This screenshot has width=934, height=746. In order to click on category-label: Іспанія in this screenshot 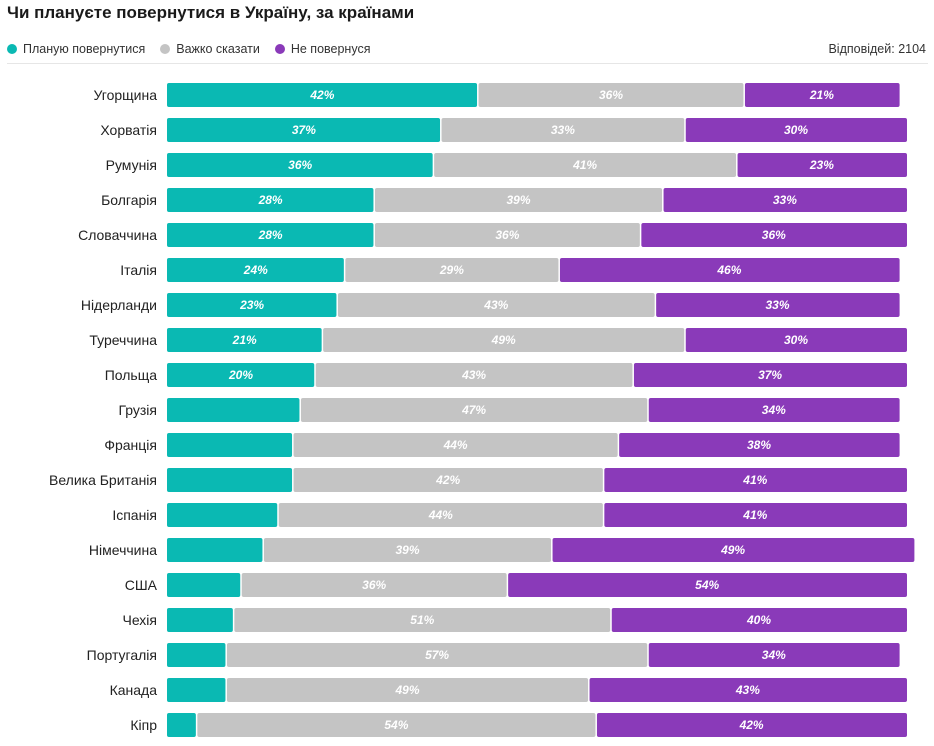, I will do `click(134, 515)`.